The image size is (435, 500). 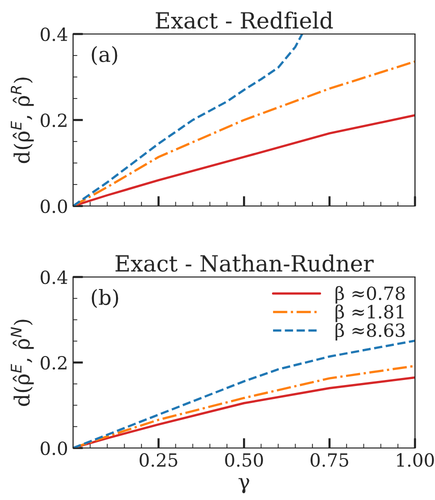 What do you see at coordinates (22, 121) in the screenshot?
I see `y-axis-title: d(ρ̂$^{E}$, ρ̂$^{R}$)` at bounding box center [22, 121].